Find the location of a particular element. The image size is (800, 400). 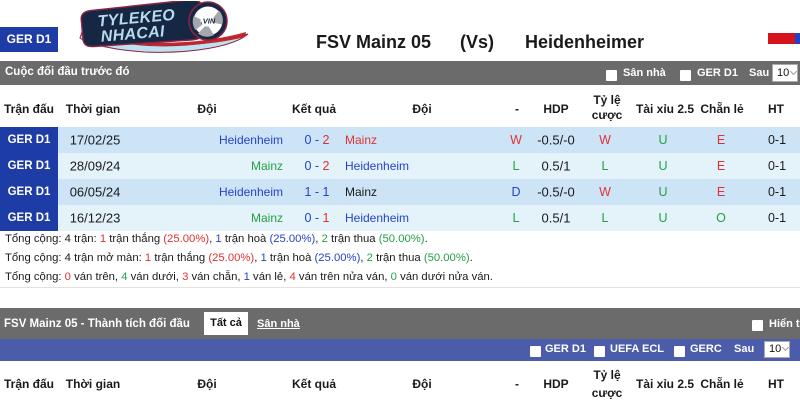

svg-text: NHACAI is located at coordinates (133, 34).